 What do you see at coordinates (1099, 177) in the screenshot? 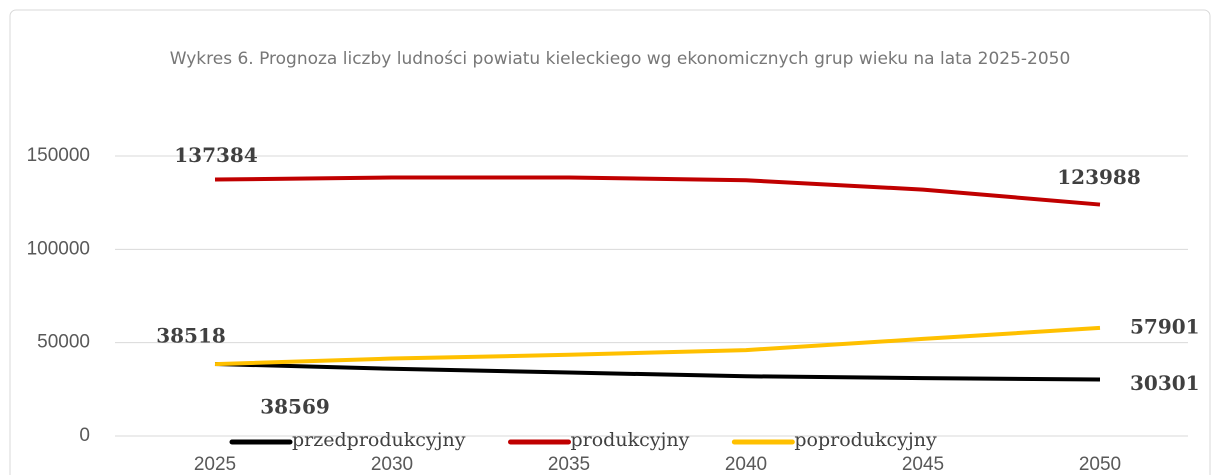
I see `data-label: 123988` at bounding box center [1099, 177].